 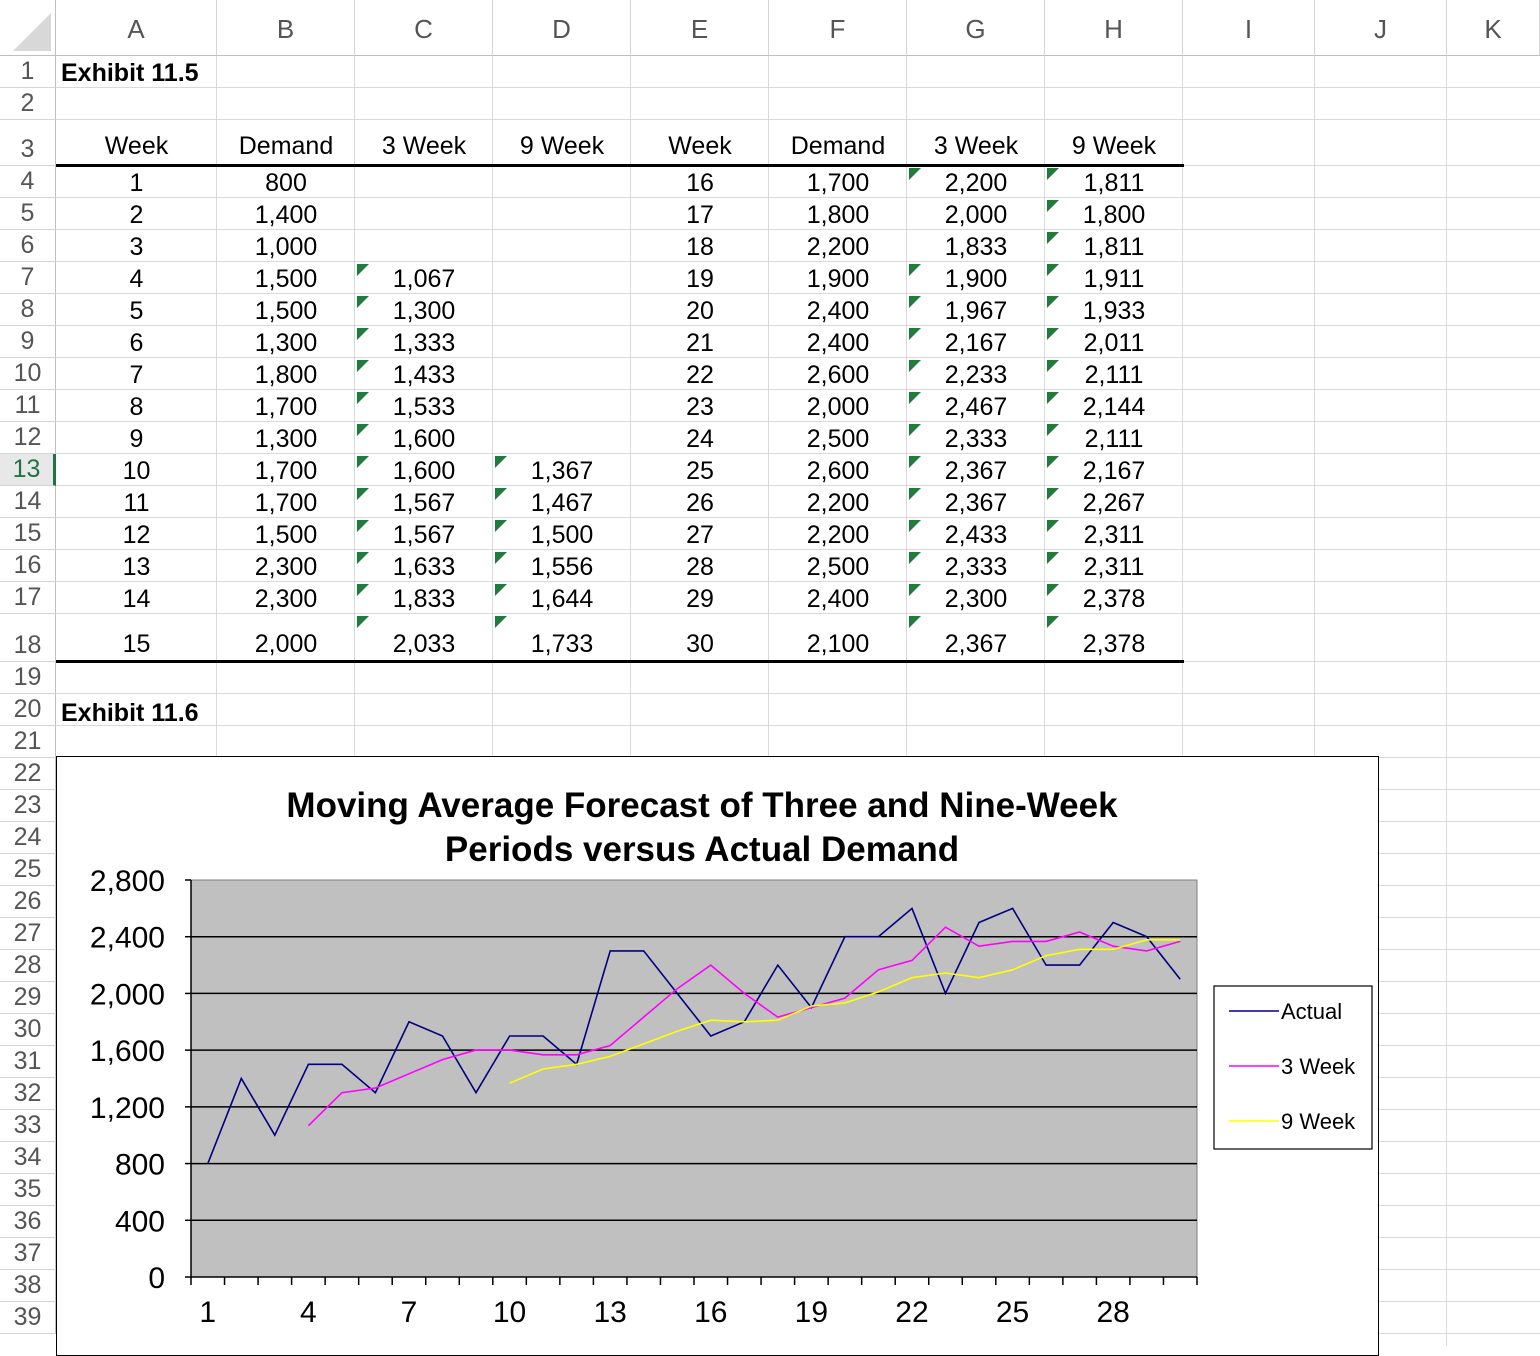 I want to click on row-header-13: 13, so click(x=28, y=470).